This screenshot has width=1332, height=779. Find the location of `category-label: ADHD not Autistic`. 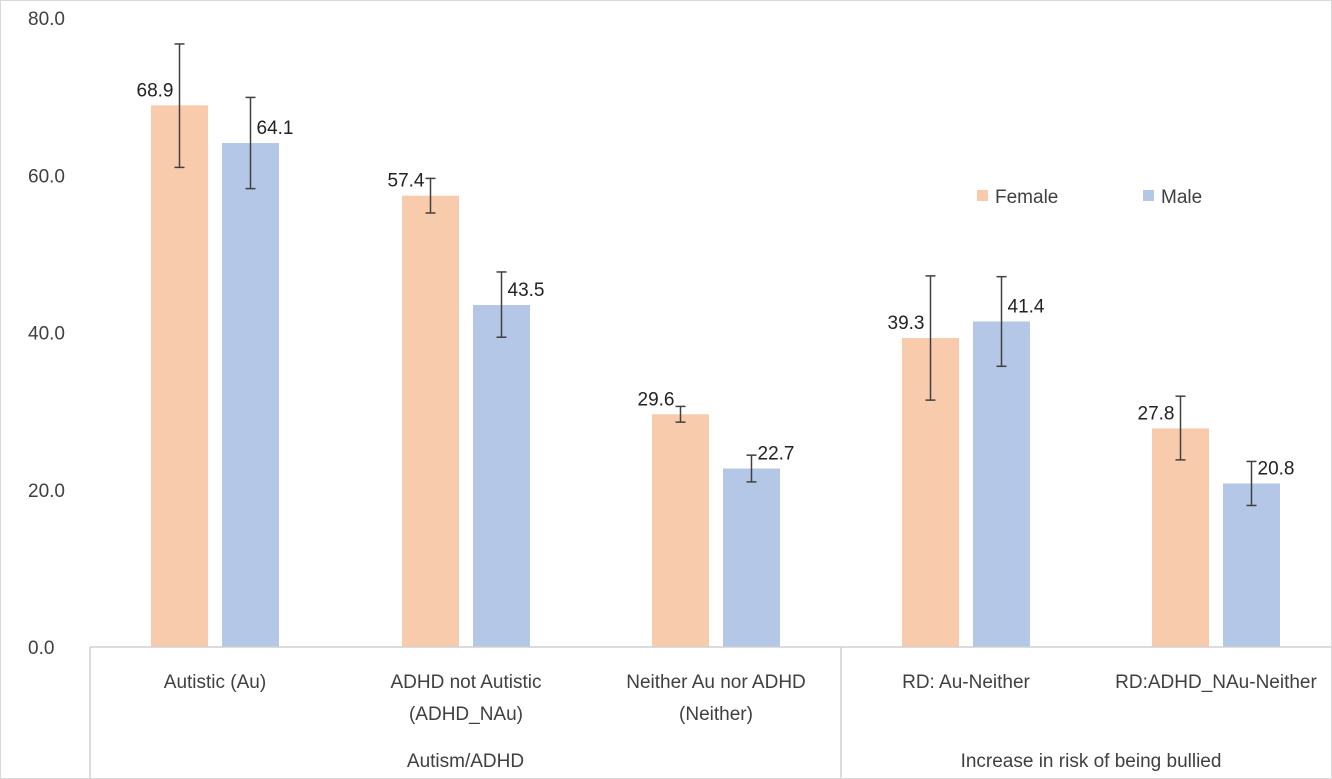

category-label: ADHD not Autistic is located at coordinates (466, 682).